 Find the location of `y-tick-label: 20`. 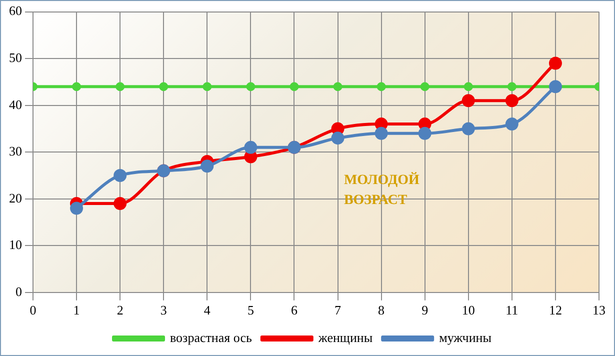

y-tick-label: 20 is located at coordinates (15, 198).